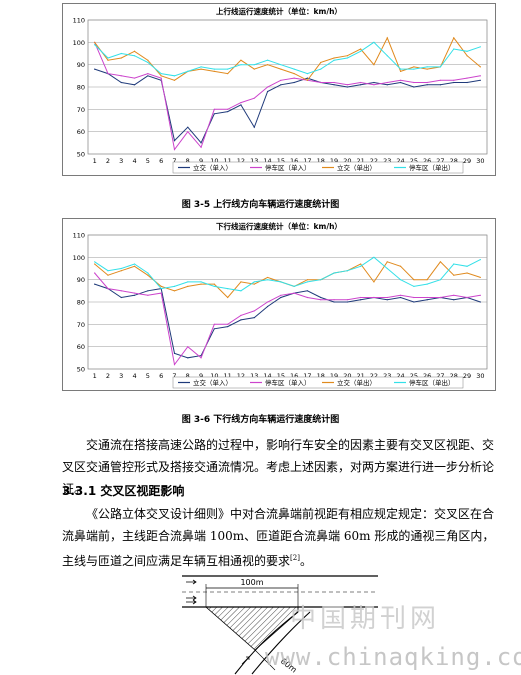 The height and width of the screenshot is (675, 521). I want to click on watermark-url: www.chinaqking.com, so click(393, 657).